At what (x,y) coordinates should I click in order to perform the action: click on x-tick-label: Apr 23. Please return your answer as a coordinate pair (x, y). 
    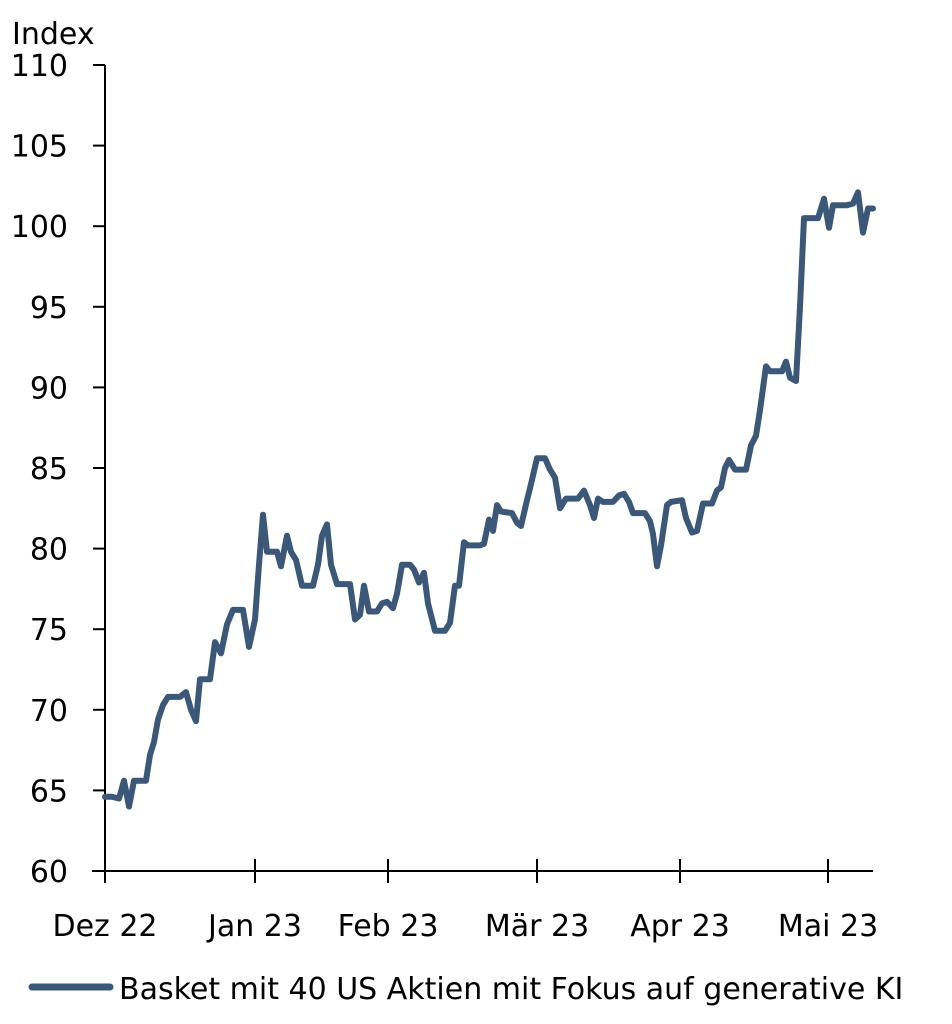
    Looking at the image, I should click on (680, 926).